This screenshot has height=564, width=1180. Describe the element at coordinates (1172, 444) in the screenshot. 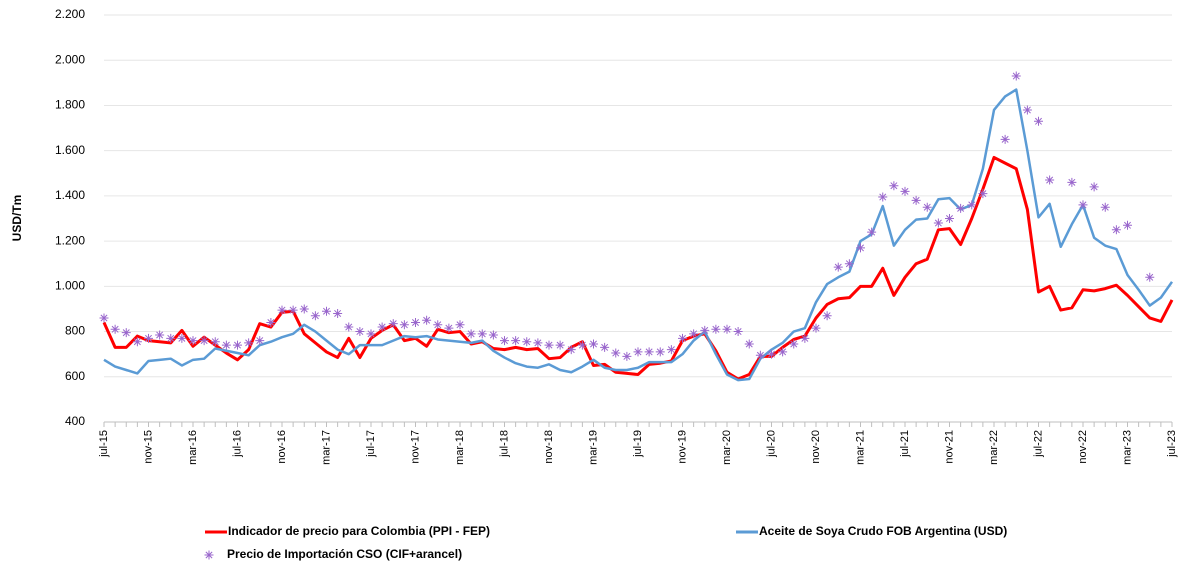

I see `x-tick-label: jul-23` at that location.